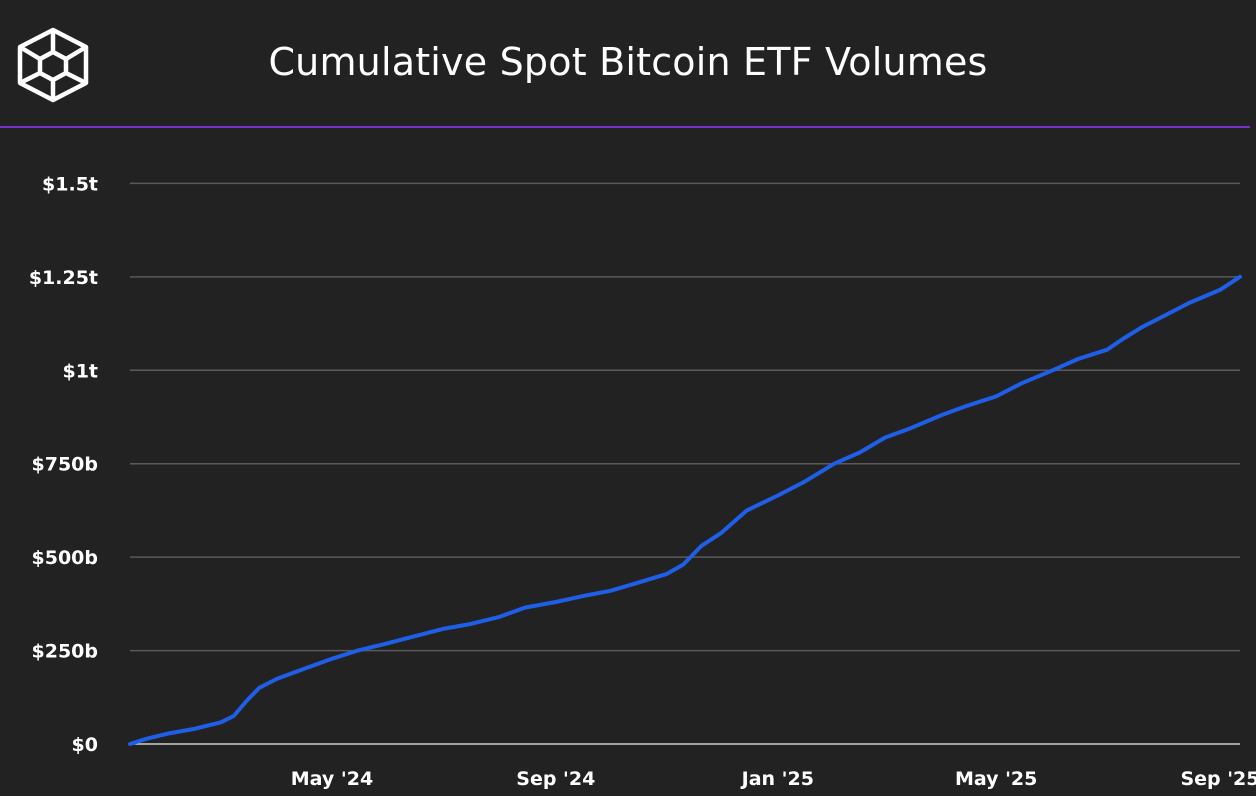  What do you see at coordinates (1218, 779) in the screenshot?
I see `x-tick-label: Sep '25` at bounding box center [1218, 779].